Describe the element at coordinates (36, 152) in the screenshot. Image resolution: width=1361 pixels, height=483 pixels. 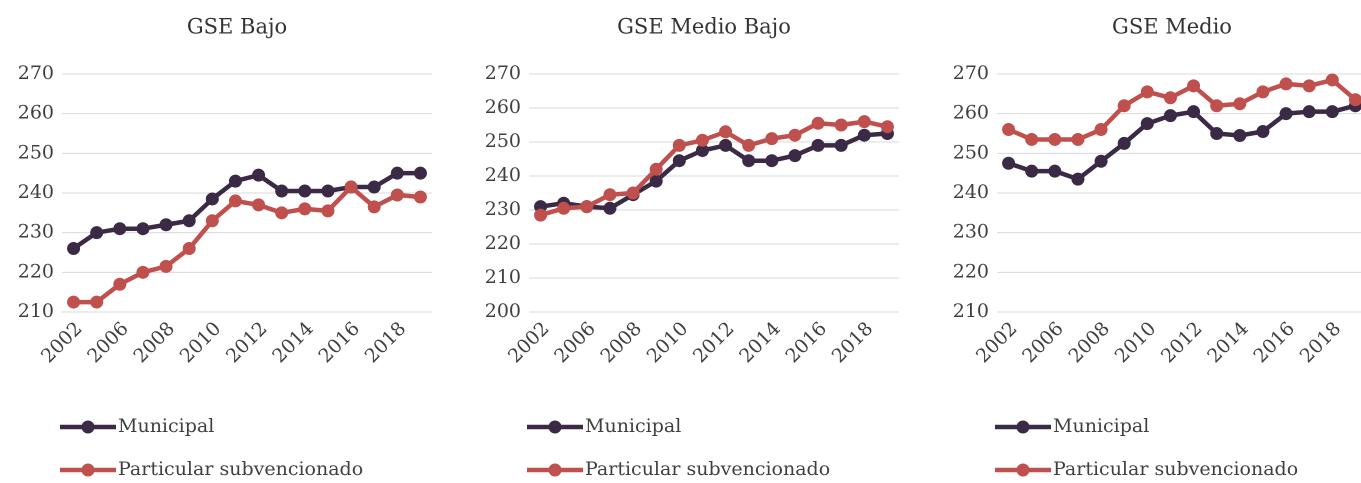
I see `y-tick-label: 250` at that location.